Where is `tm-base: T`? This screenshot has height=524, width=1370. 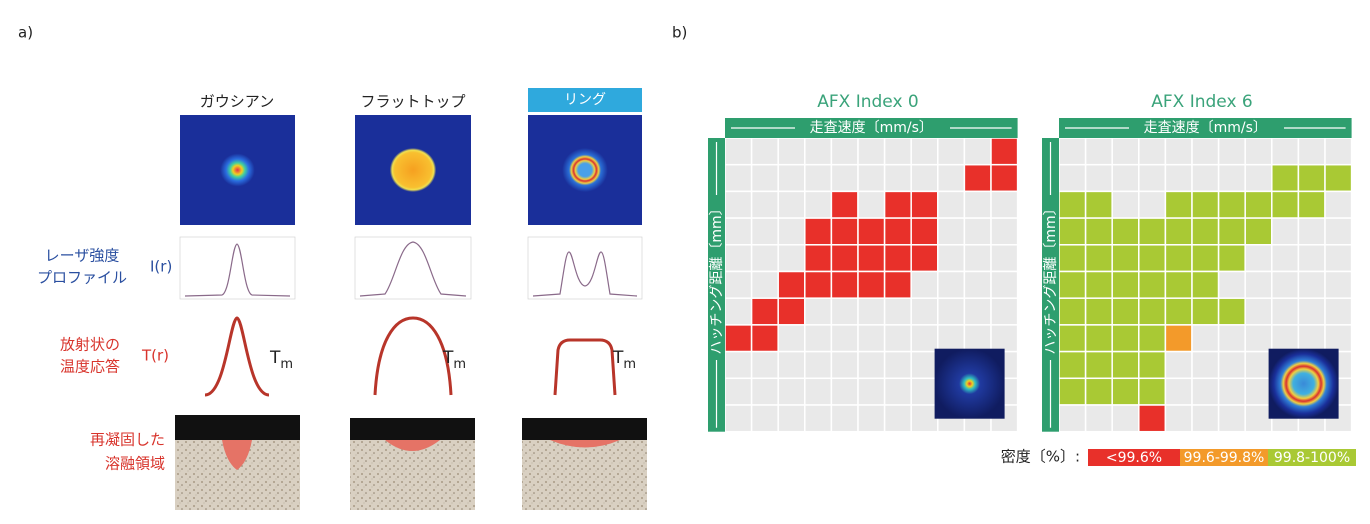
tm-base: T is located at coordinates (448, 358).